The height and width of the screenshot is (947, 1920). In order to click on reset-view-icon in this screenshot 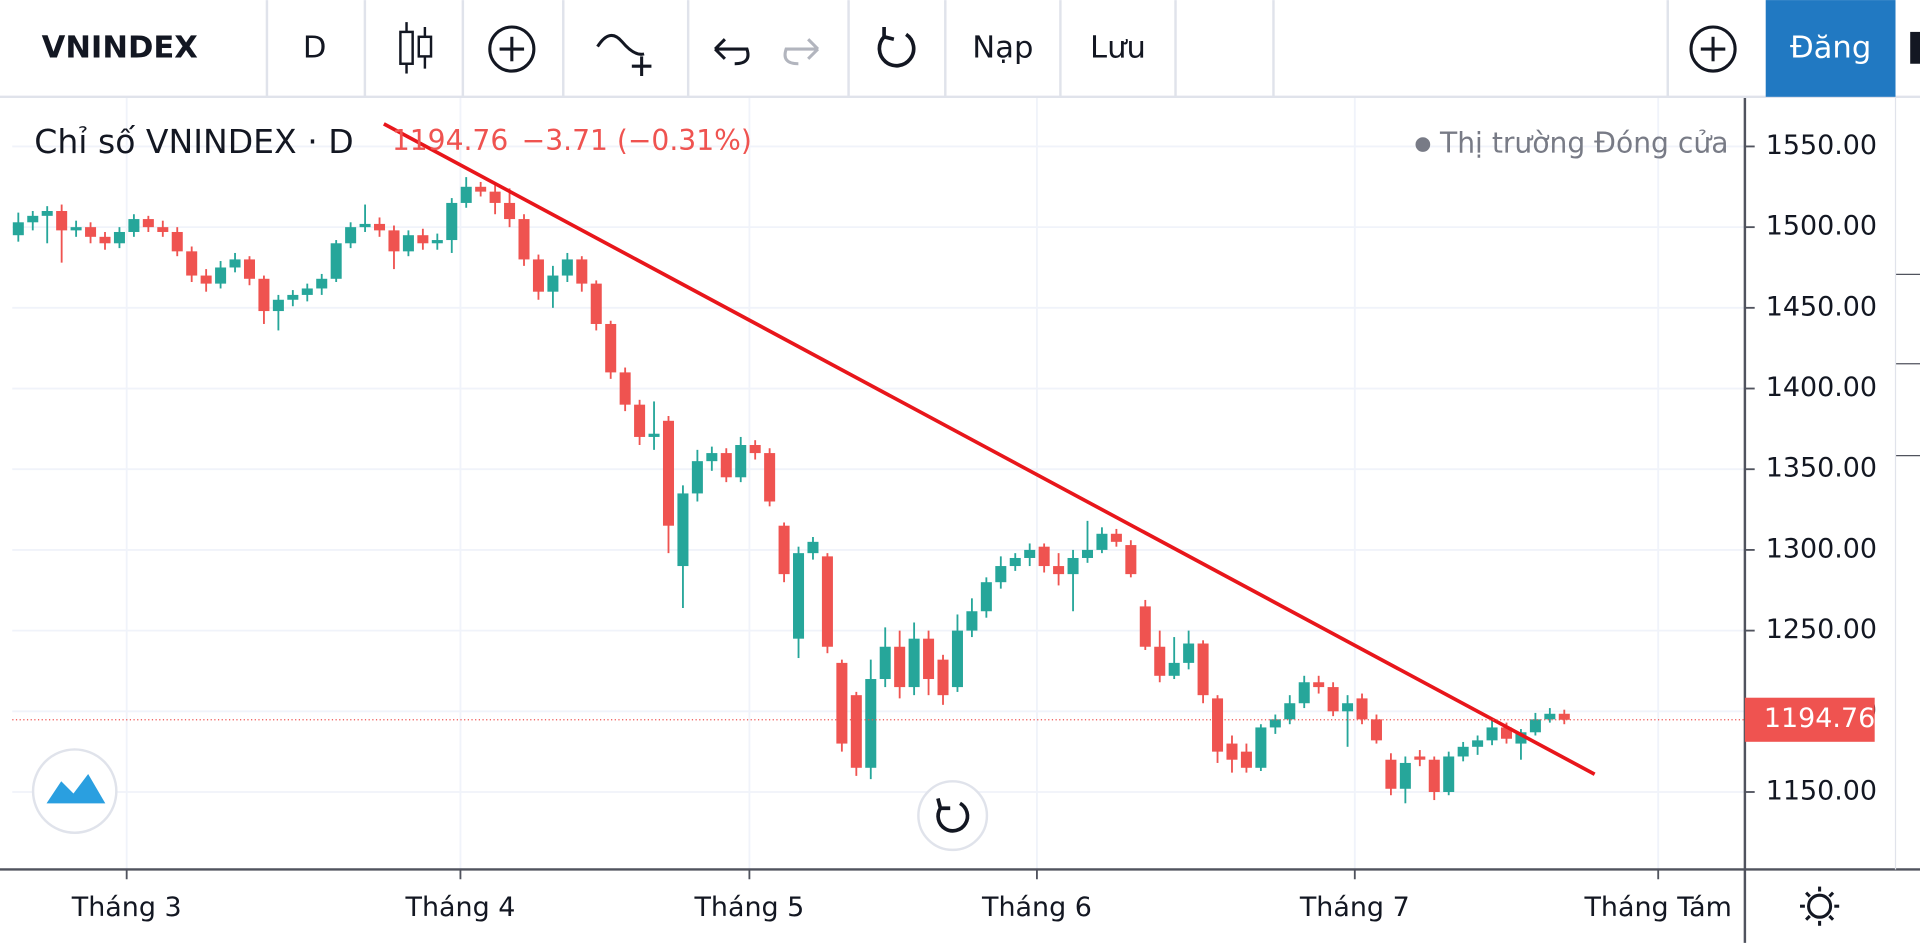, I will do `click(953, 815)`.